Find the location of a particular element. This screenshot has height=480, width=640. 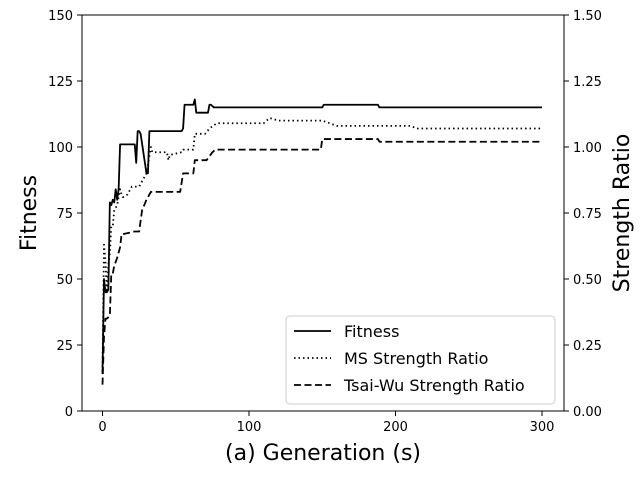

x-tick-label: 300 is located at coordinates (542, 427).